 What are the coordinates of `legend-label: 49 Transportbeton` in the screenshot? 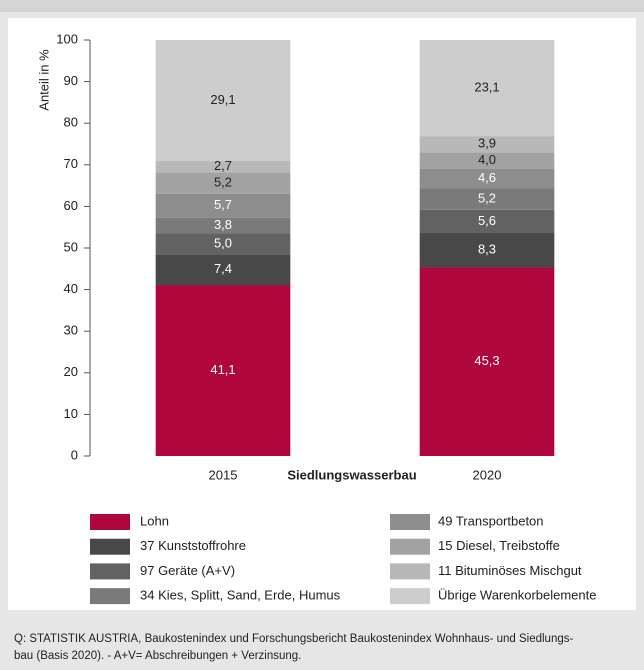 It's located at (491, 520).